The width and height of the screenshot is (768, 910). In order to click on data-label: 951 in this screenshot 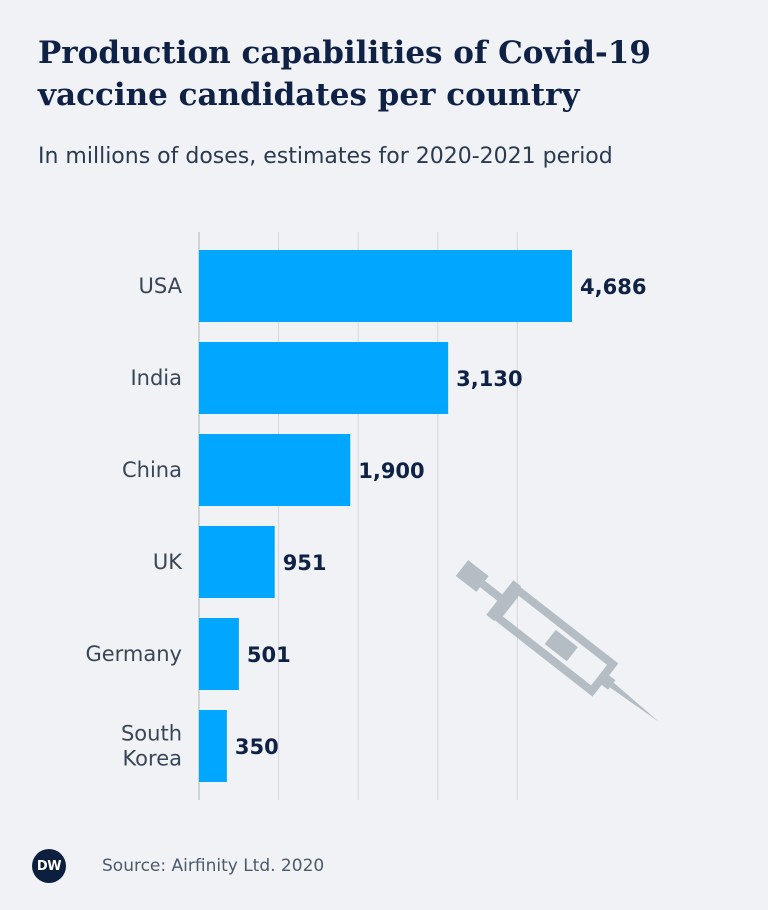, I will do `click(305, 563)`.